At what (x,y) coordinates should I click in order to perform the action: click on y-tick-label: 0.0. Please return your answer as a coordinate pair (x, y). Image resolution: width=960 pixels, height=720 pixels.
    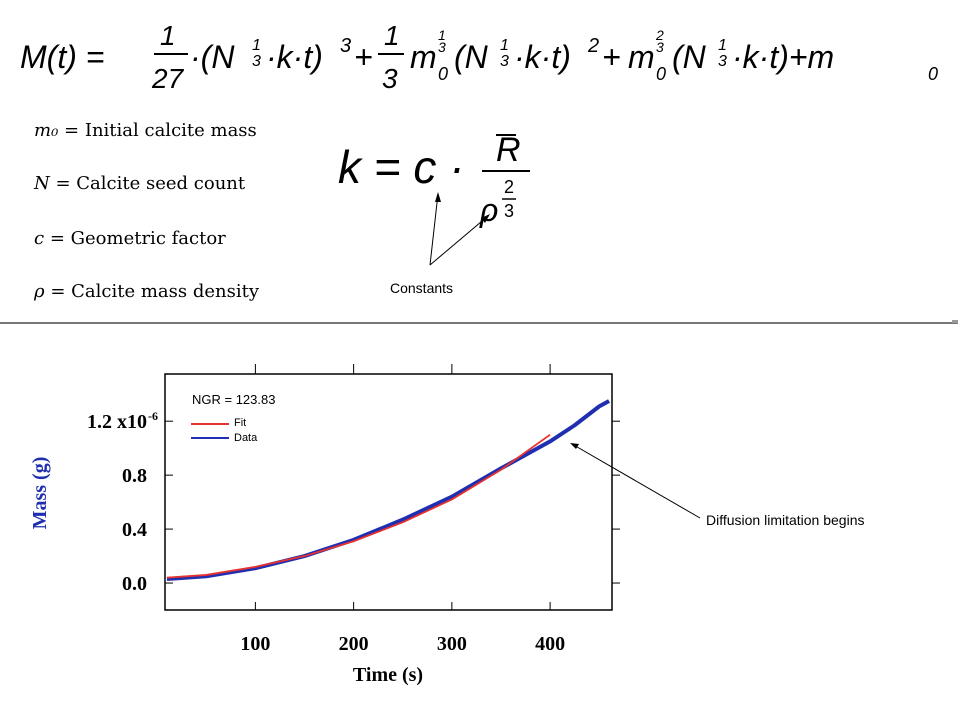
    Looking at the image, I should click on (134, 584).